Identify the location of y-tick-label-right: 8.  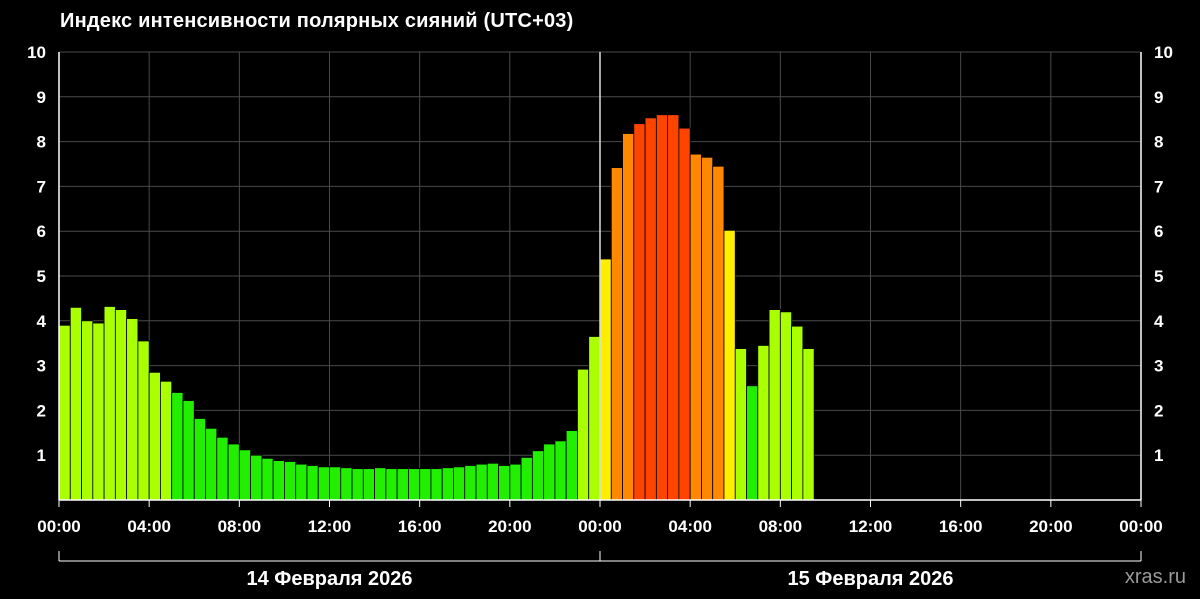
(1158, 142).